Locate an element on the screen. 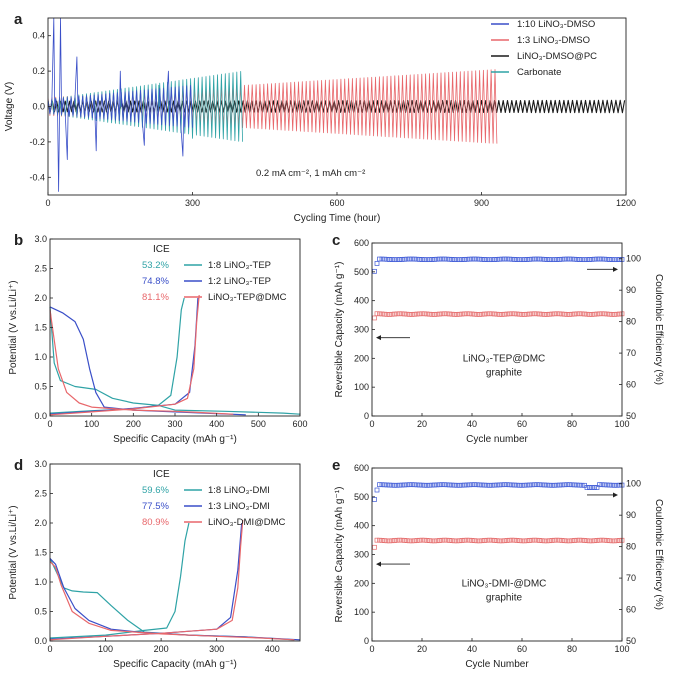  x-tick-label: 300 is located at coordinates (216, 649).